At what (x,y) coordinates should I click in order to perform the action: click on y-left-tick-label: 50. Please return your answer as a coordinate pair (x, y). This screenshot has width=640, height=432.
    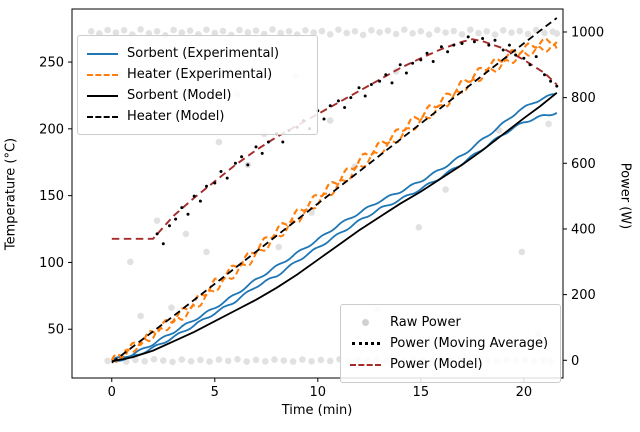
    Looking at the image, I should click on (55, 330).